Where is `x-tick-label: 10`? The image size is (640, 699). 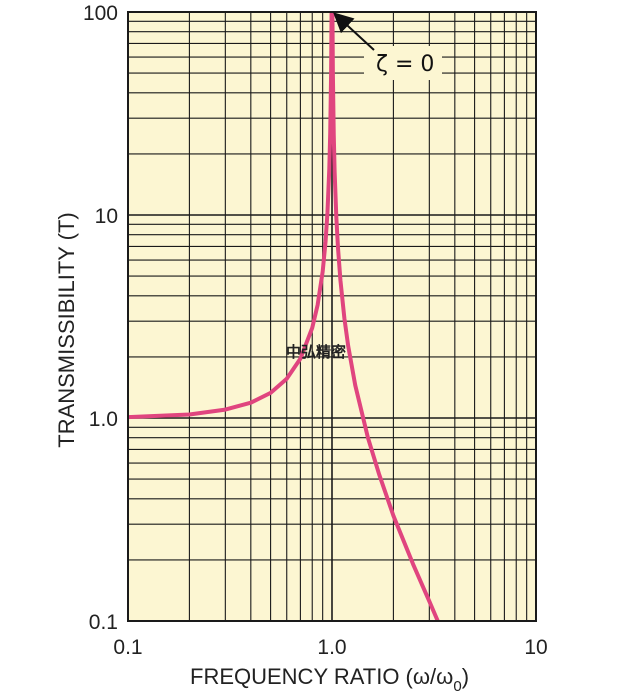 x-tick-label: 10 is located at coordinates (535, 647).